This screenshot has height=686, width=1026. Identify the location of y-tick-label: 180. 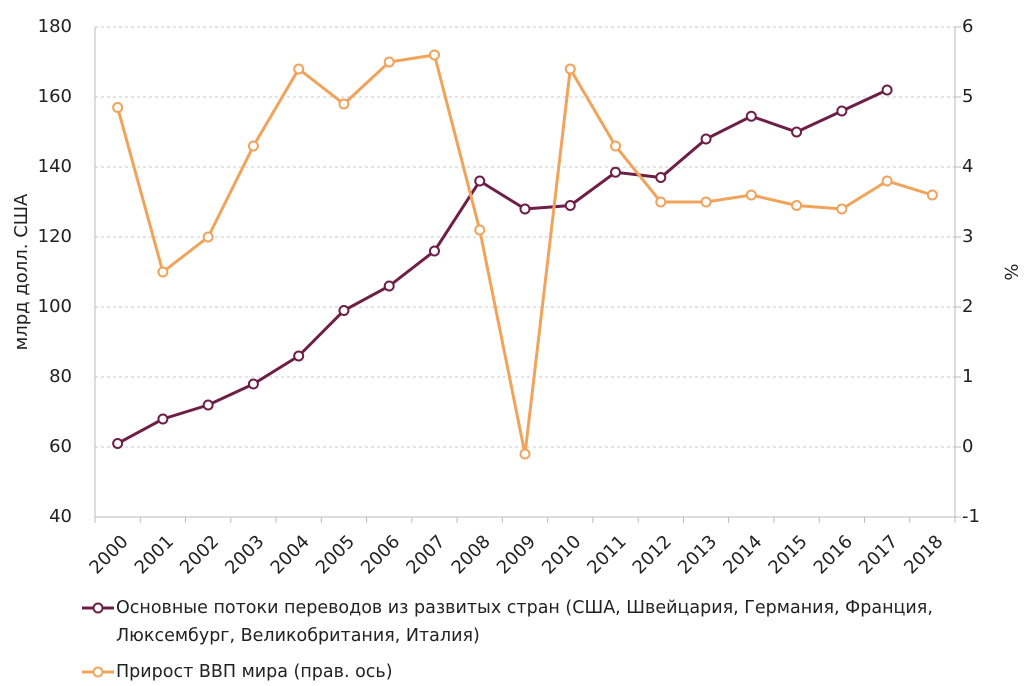
(55, 26).